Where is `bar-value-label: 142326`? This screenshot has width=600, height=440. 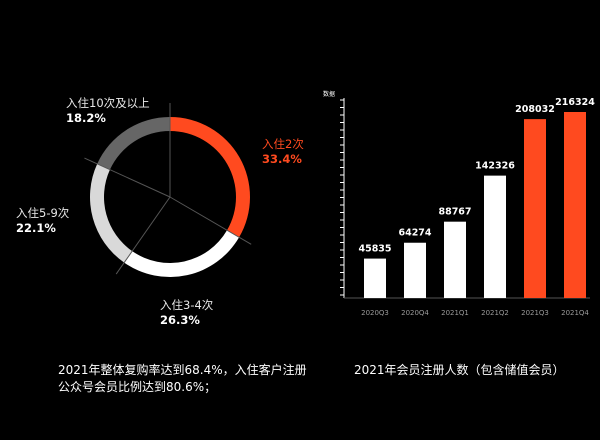 bar-value-label: 142326 is located at coordinates (495, 166).